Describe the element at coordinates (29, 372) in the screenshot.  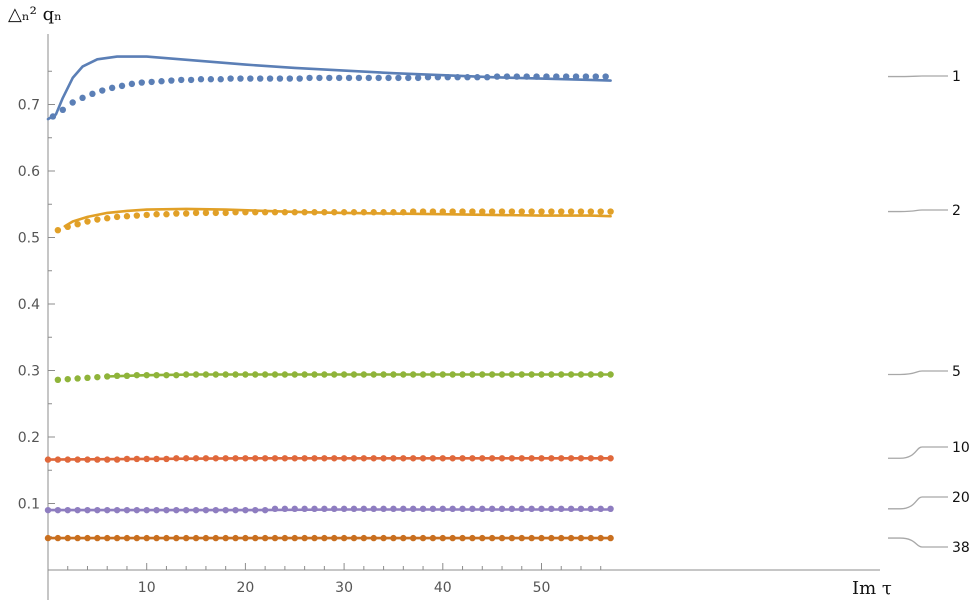
I see `y-tick-label: 0.3` at that location.